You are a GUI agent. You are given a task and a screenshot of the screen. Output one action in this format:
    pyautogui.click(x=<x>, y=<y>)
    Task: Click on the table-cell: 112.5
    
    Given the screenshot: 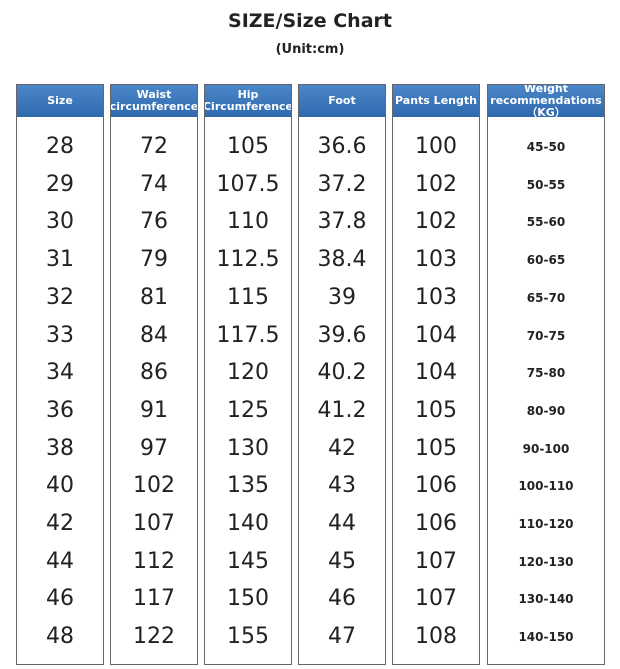 What is the action you would take?
    pyautogui.click(x=248, y=260)
    